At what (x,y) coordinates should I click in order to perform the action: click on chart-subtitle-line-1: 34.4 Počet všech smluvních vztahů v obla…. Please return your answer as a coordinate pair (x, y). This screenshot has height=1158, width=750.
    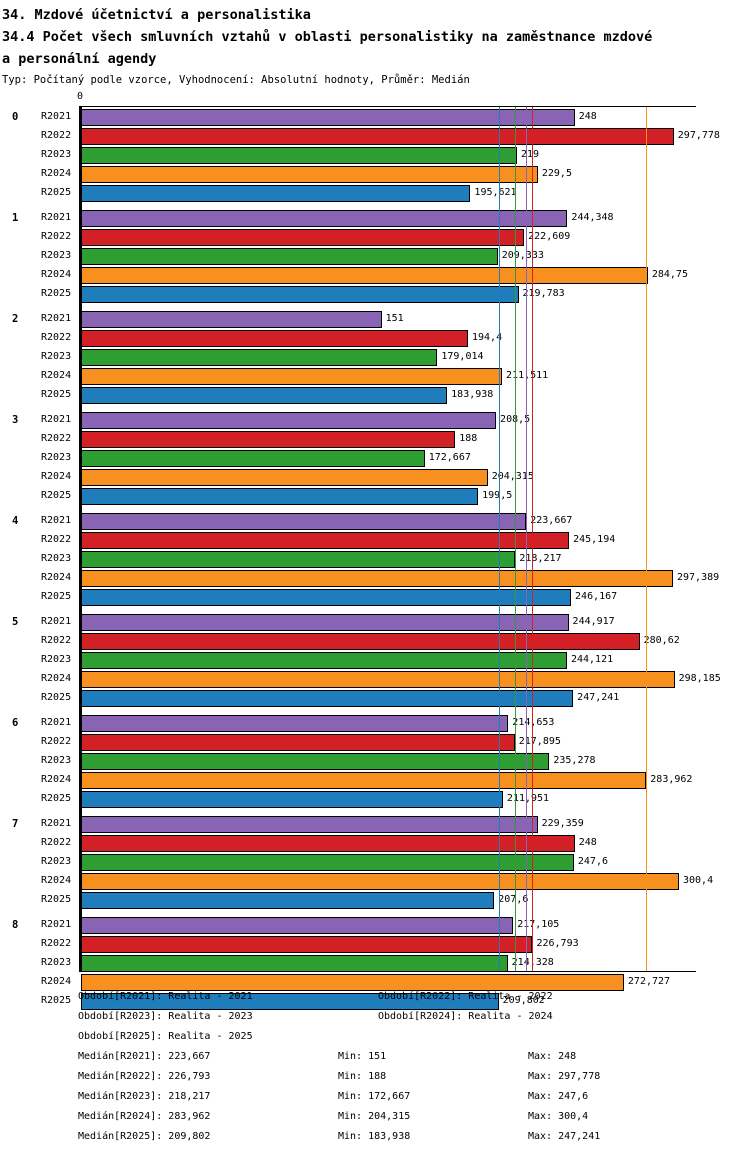
    Looking at the image, I should click on (327, 37).